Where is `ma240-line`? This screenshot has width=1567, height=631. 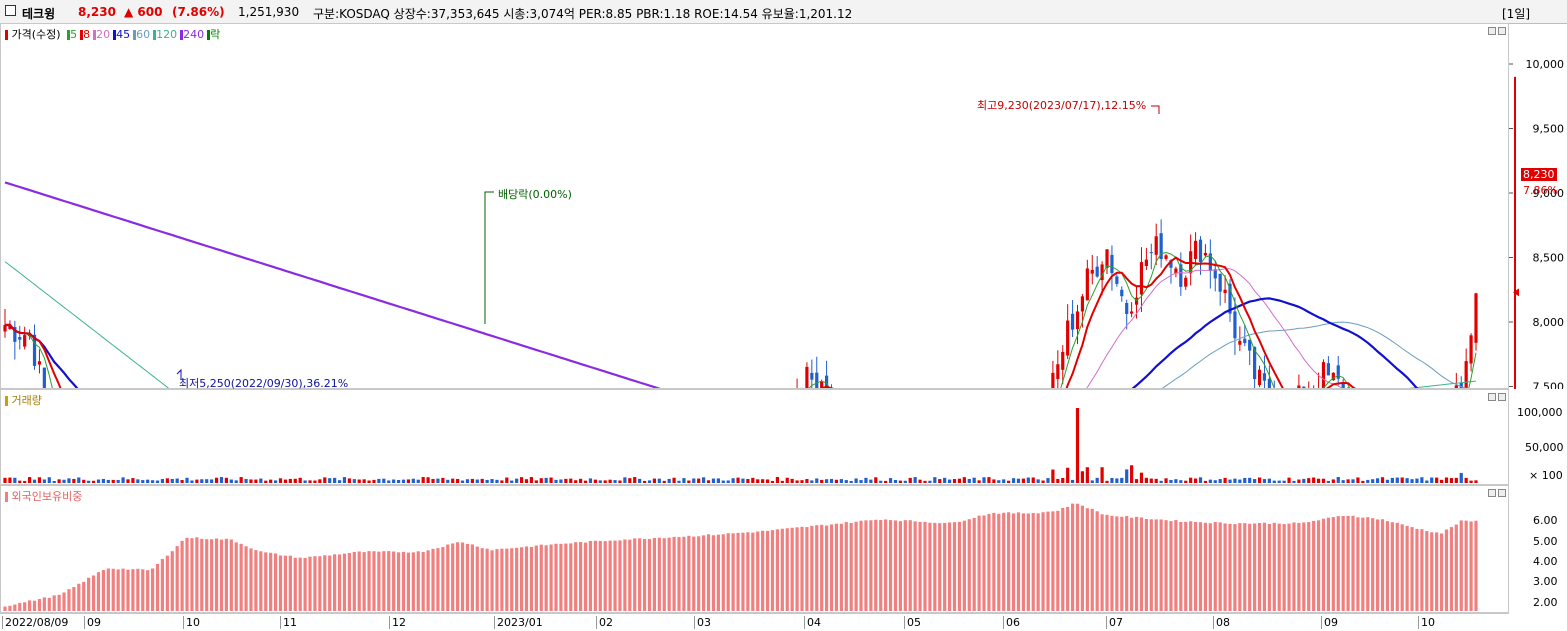
ma240-line is located at coordinates (332, 284).